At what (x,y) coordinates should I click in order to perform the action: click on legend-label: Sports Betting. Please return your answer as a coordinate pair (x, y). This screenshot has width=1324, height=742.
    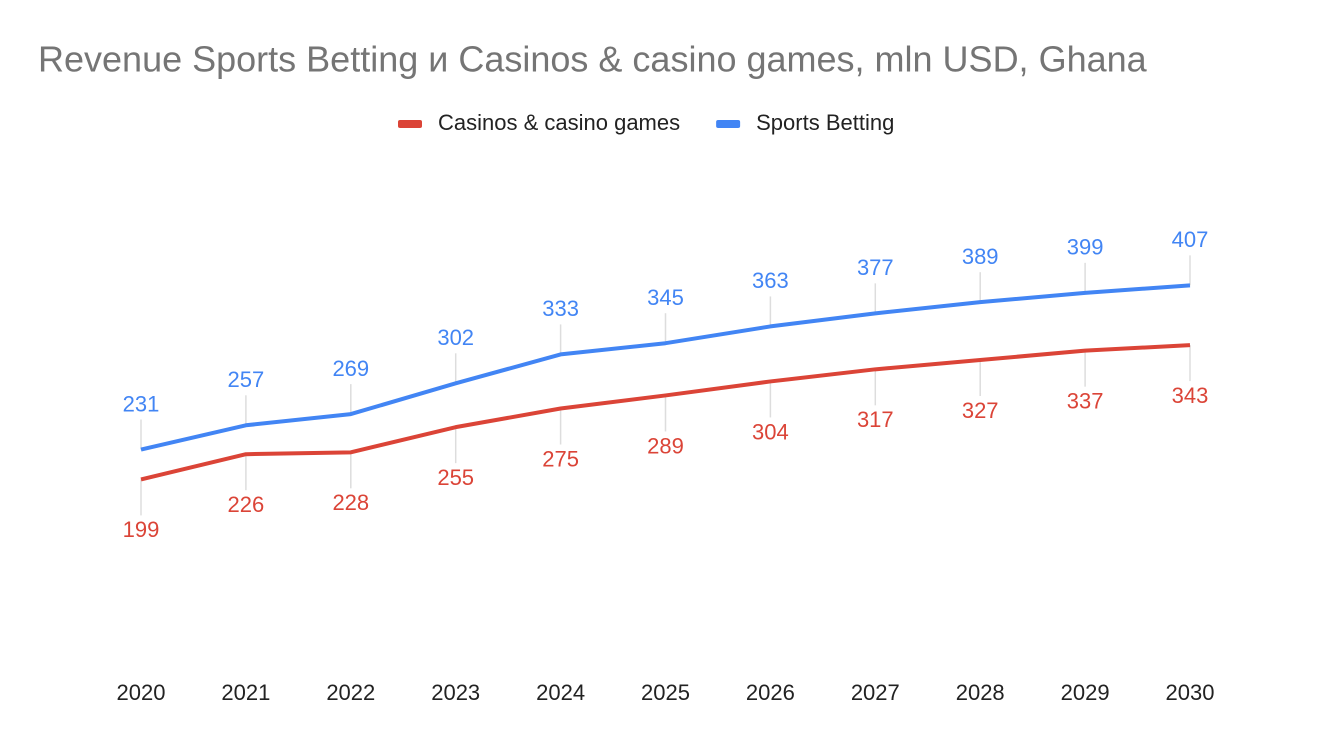
    Looking at the image, I should click on (825, 122).